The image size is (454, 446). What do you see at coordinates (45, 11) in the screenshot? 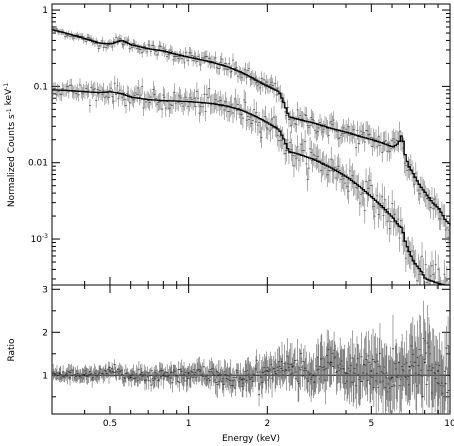
I see `spectrum-y-tick-label: 1` at bounding box center [45, 11].